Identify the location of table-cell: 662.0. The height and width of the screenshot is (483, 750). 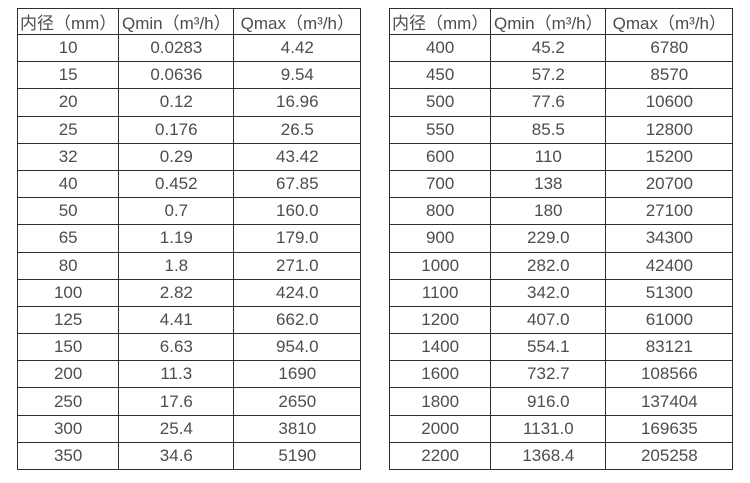
(297, 320).